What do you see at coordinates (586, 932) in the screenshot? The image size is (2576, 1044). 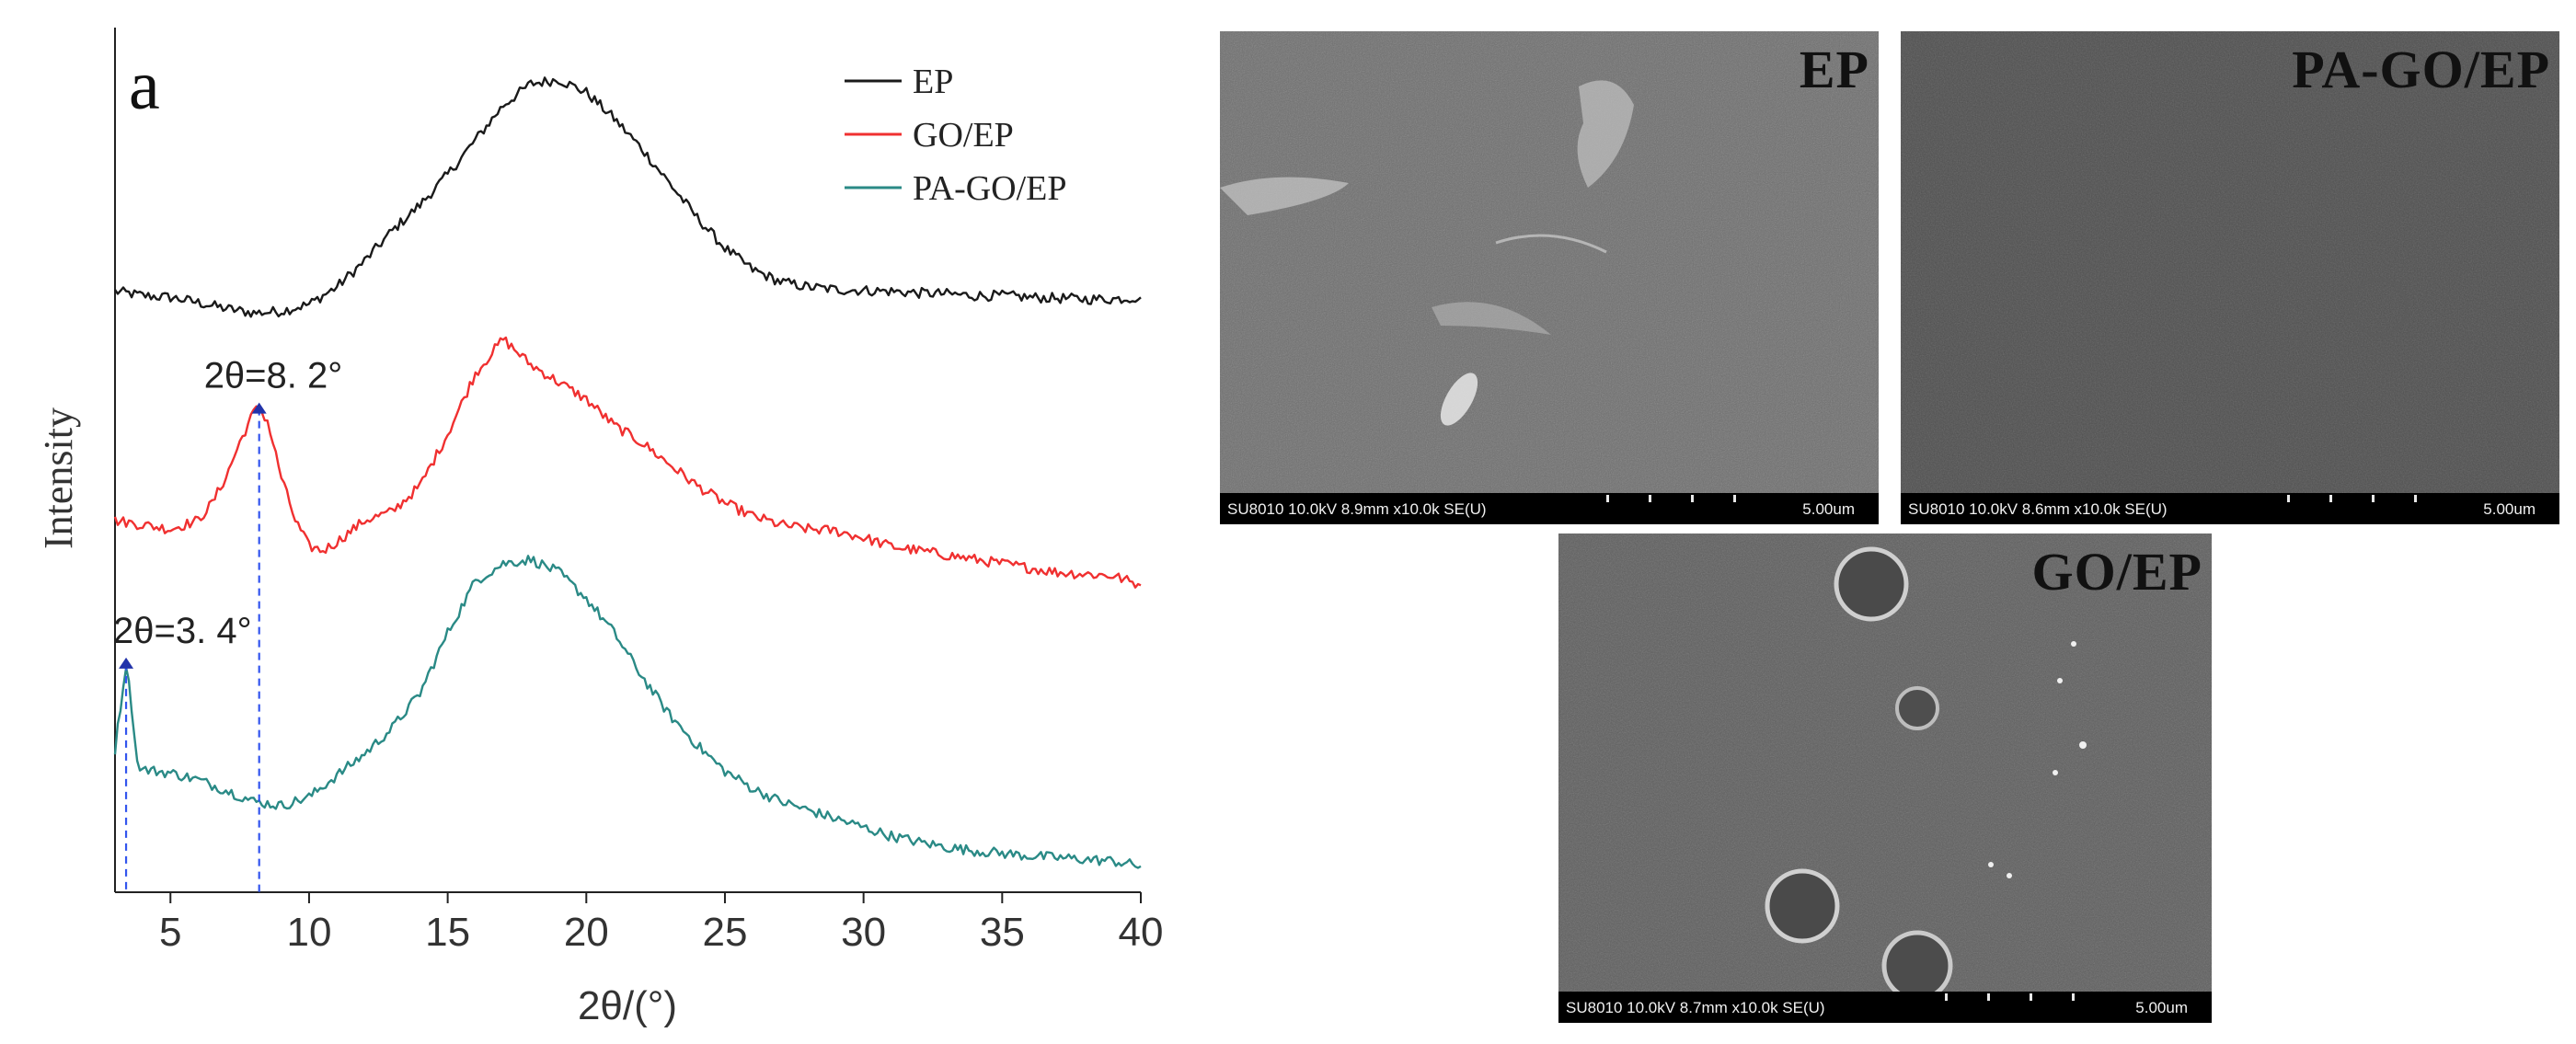 I see `x-tick-label: 20` at bounding box center [586, 932].